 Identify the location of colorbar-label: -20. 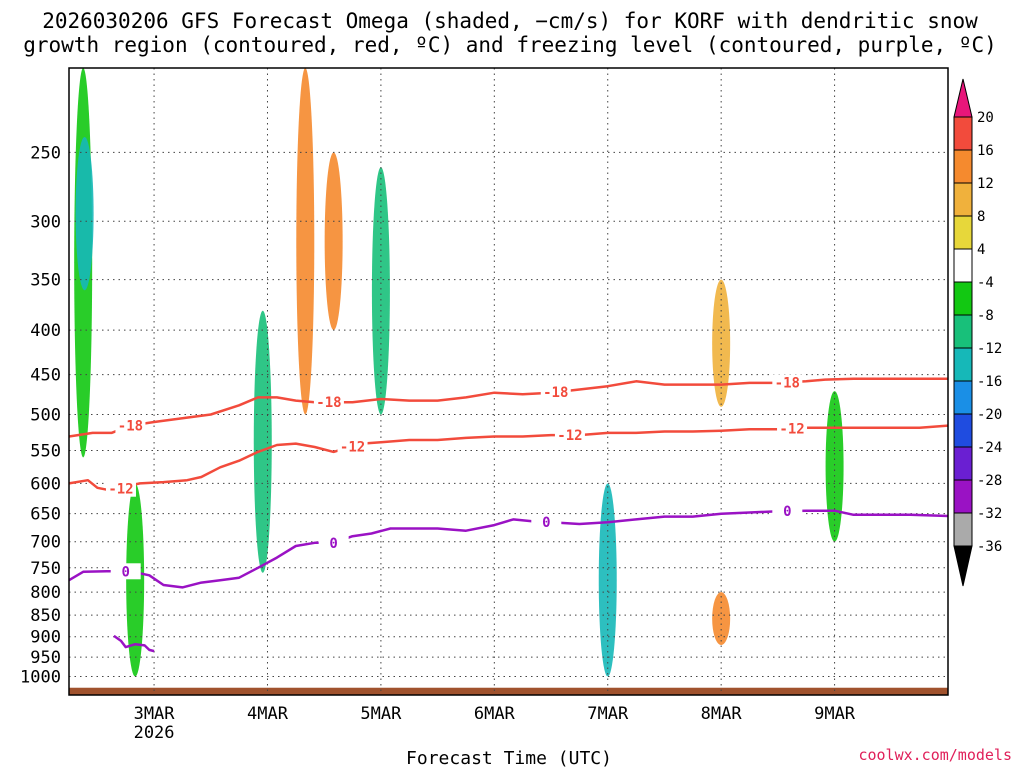
(989, 415).